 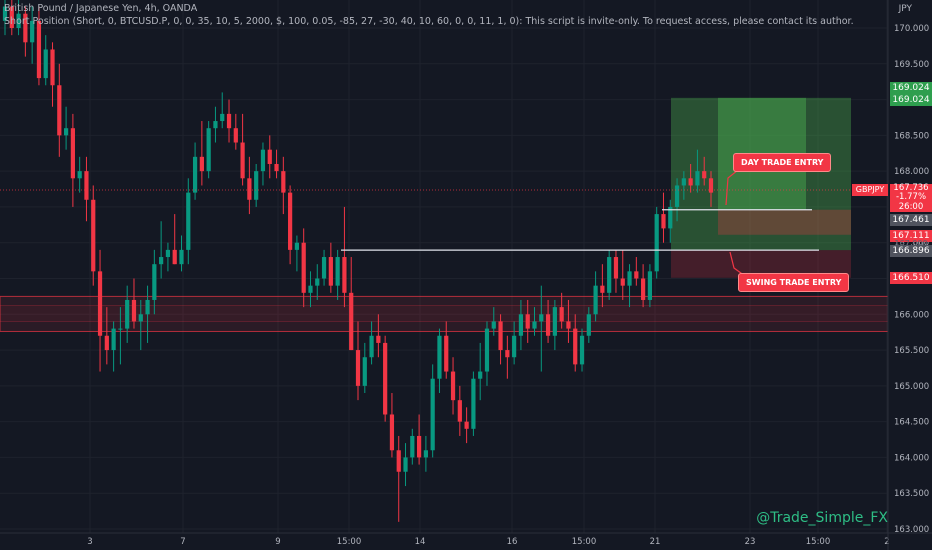 What do you see at coordinates (794, 282) in the screenshot?
I see `swing-trade-callout: SWING TRADE ENTRY` at bounding box center [794, 282].